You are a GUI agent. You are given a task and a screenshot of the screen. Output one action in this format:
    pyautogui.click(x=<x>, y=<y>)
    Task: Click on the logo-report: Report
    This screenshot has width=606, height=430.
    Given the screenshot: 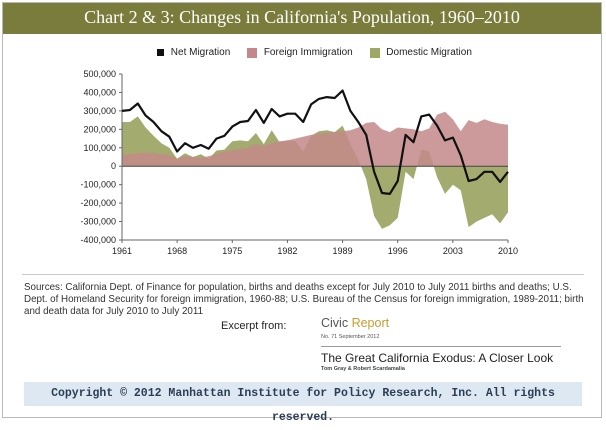 What is the action you would take?
    pyautogui.click(x=369, y=323)
    